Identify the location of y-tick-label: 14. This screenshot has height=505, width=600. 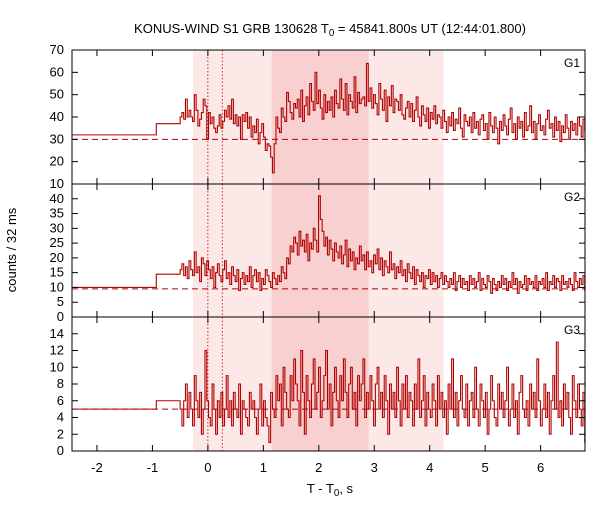
(57, 333).